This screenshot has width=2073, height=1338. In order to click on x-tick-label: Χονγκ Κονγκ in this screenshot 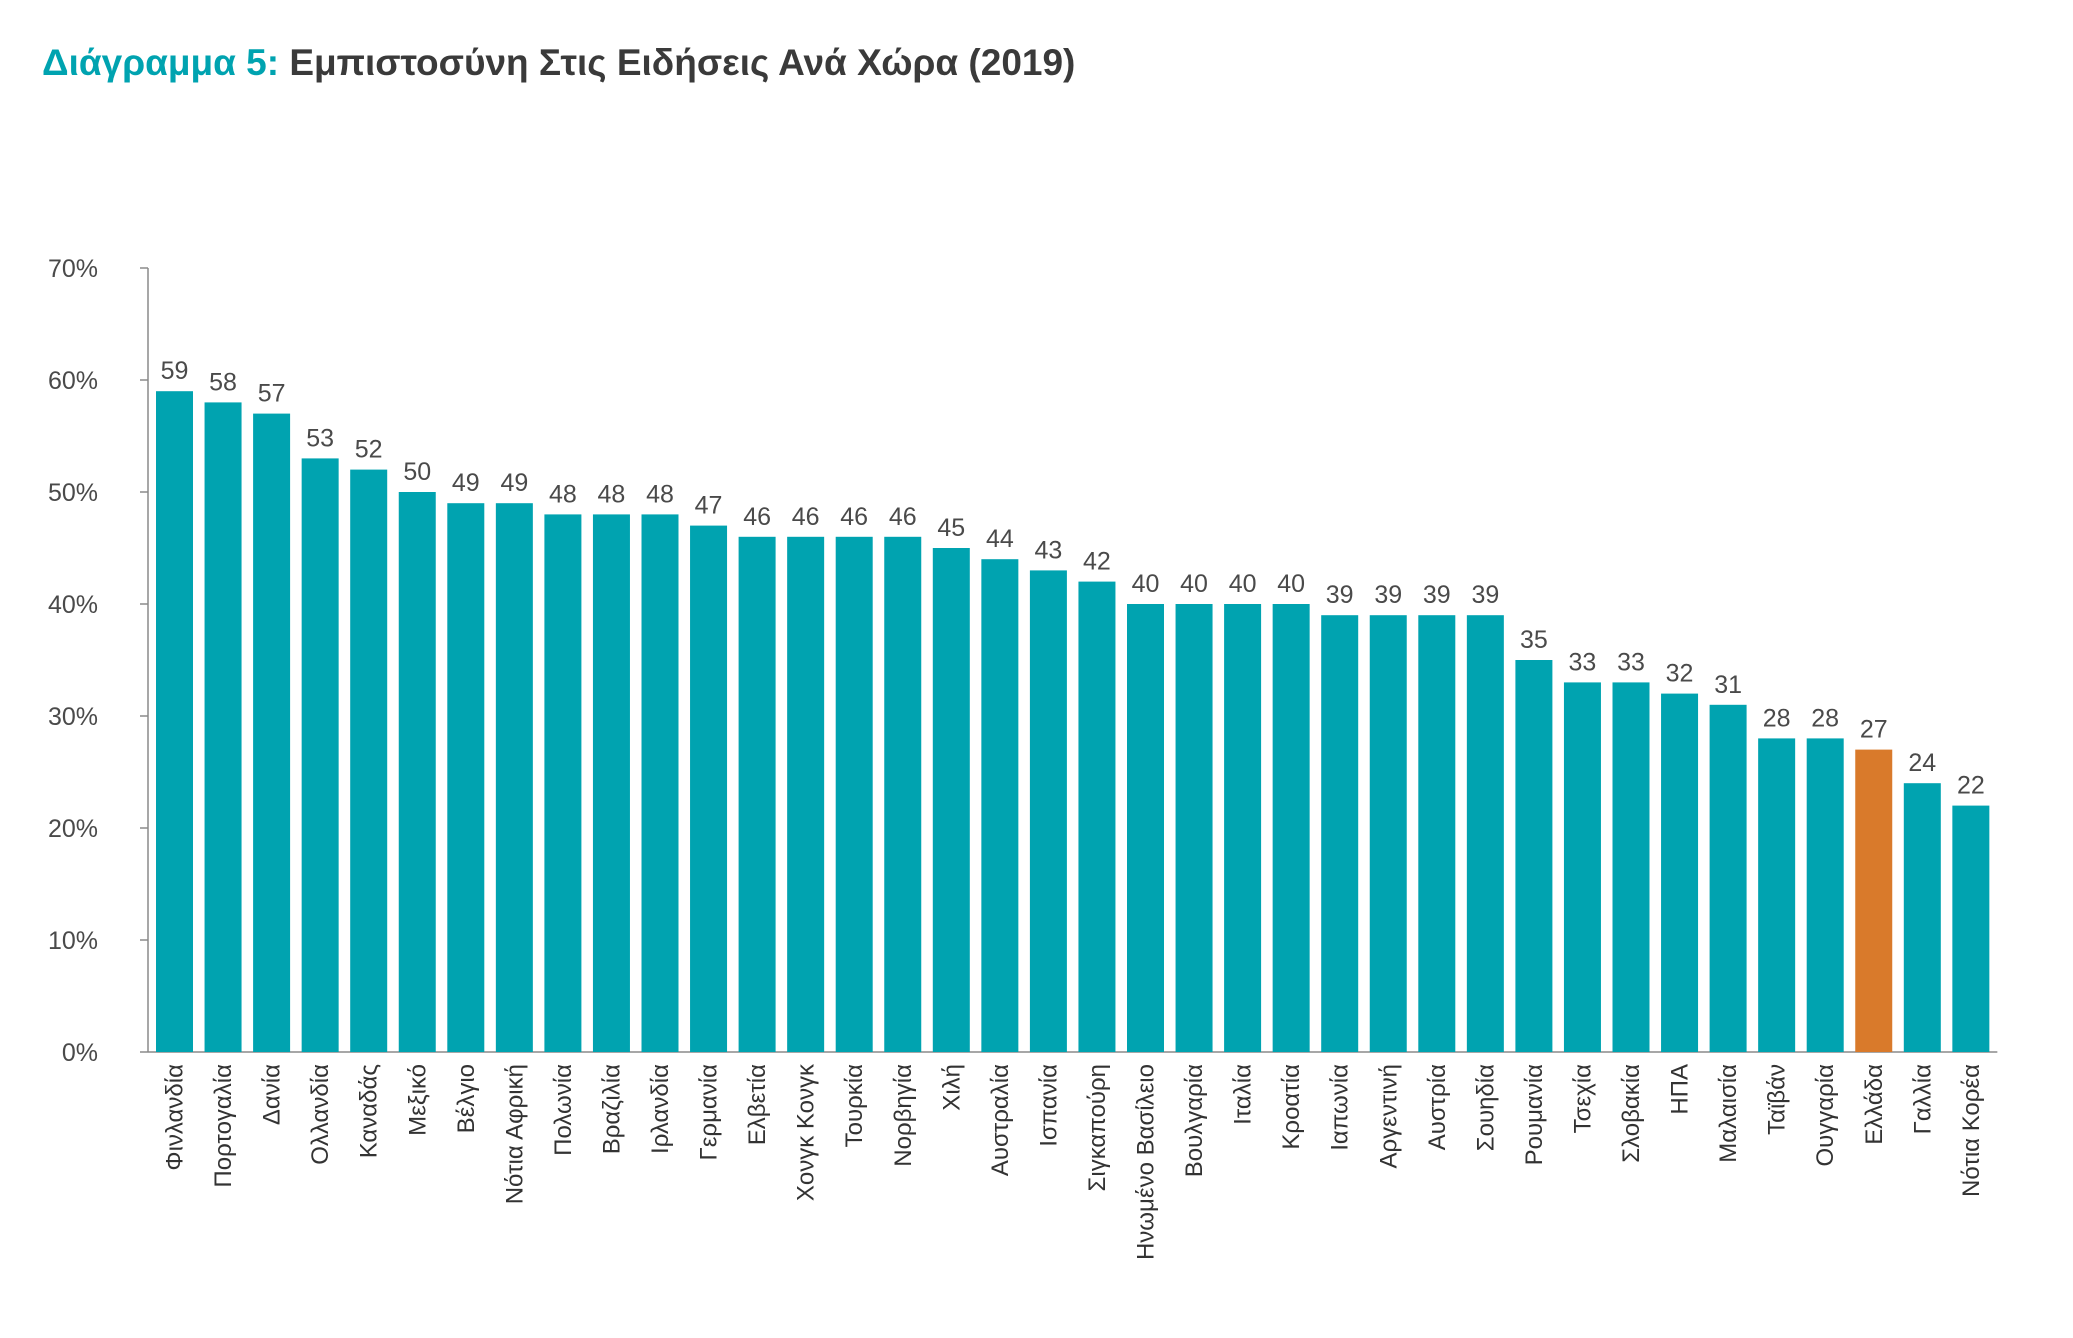, I will do `click(806, 1132)`.